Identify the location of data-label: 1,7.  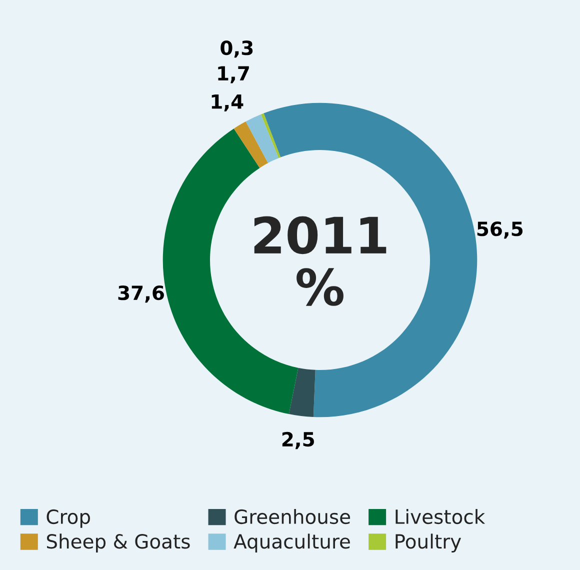
(233, 75).